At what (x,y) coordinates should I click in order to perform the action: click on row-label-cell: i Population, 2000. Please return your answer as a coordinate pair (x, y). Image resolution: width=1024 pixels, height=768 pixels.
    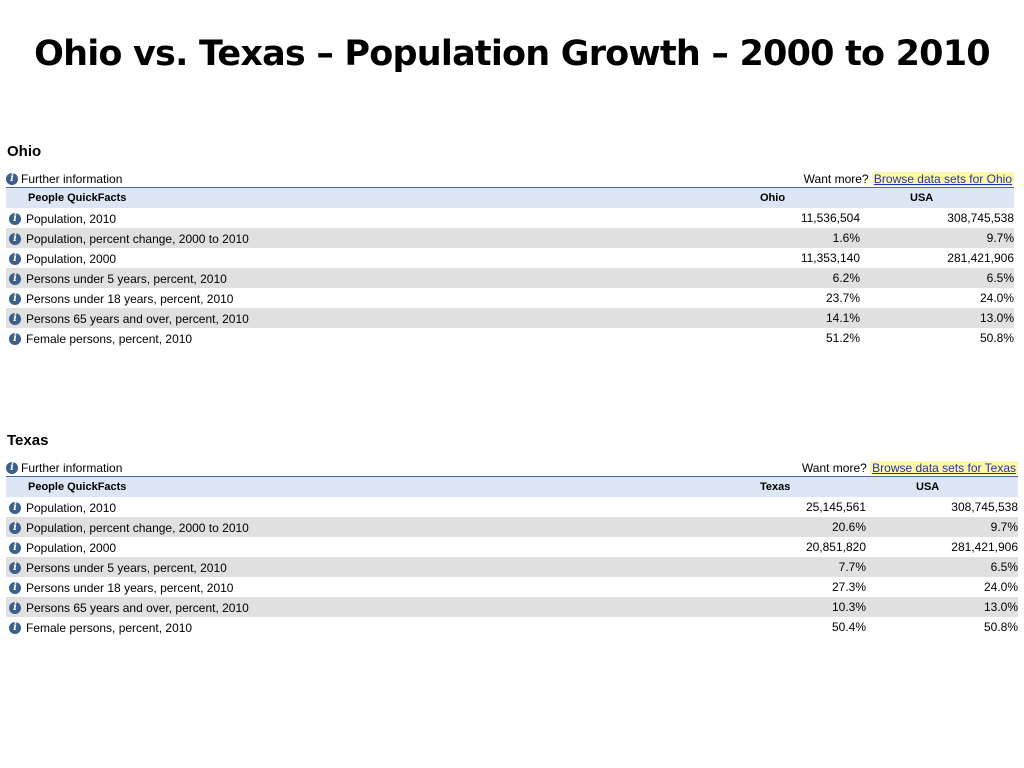
    Looking at the image, I should click on (383, 258).